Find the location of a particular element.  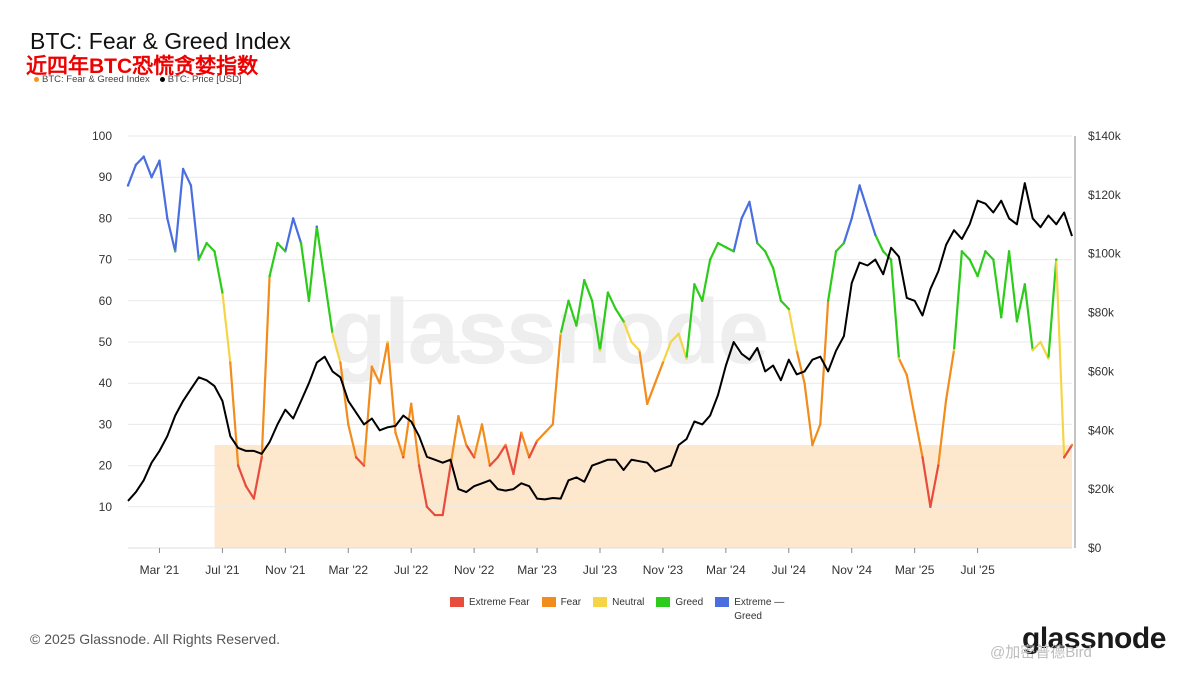

legend-price: BTC: Price [USD] is located at coordinates (200, 79).